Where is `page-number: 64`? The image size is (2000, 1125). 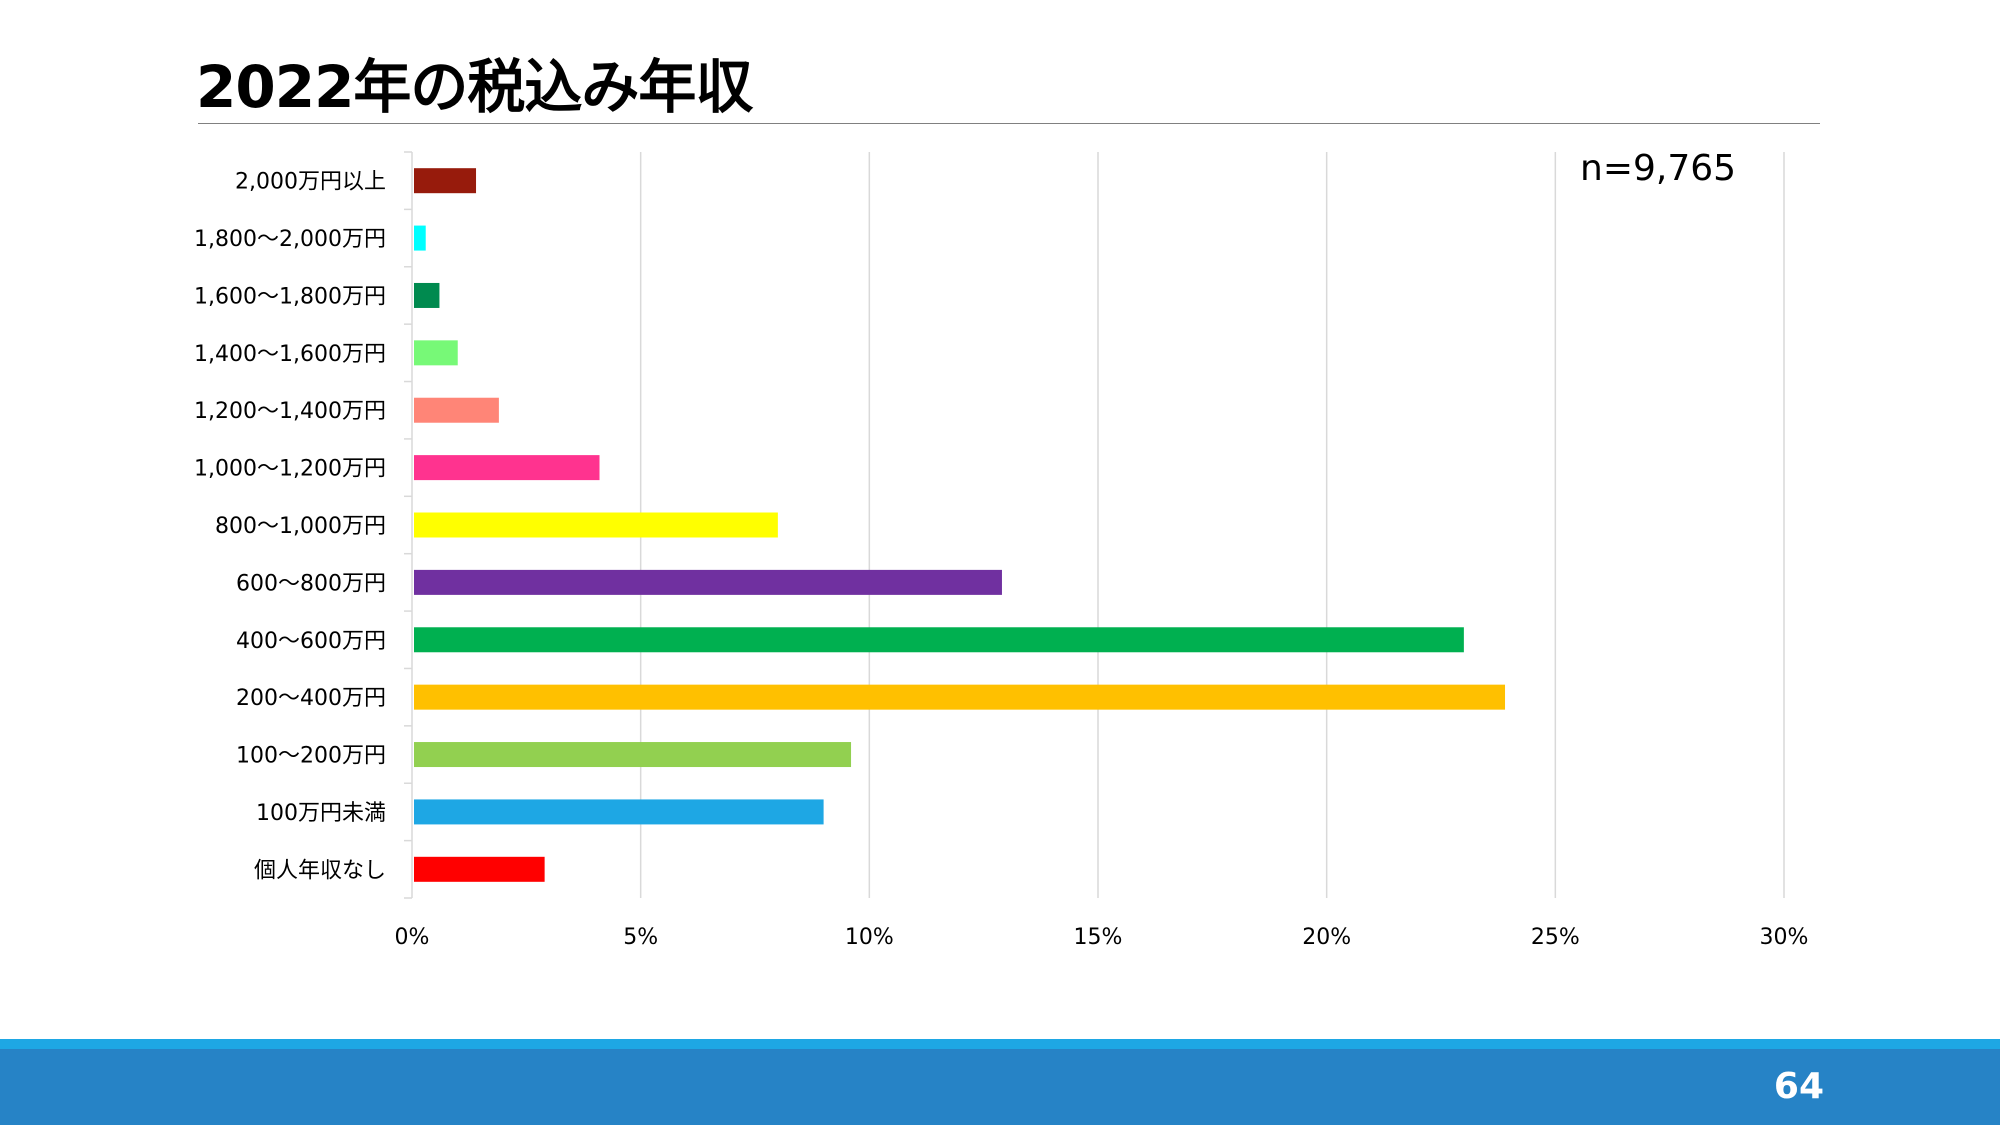 page-number: 64 is located at coordinates (1798, 1086).